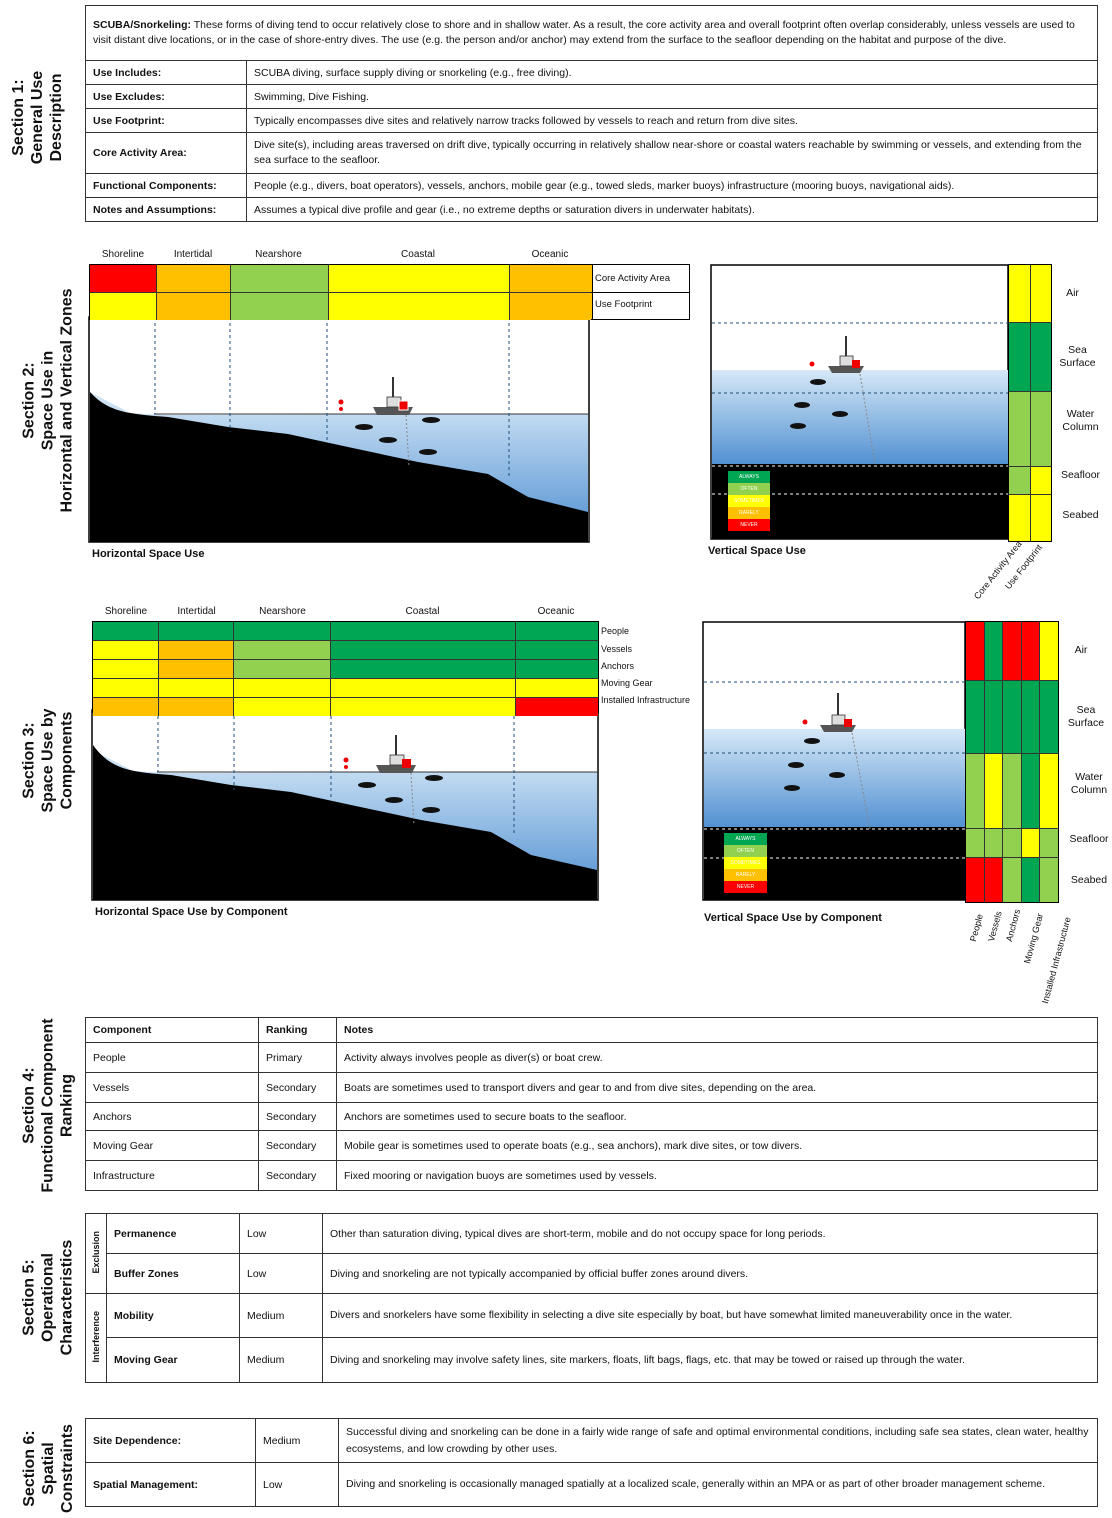 Image resolution: width=1112 pixels, height=1518 pixels. What do you see at coordinates (757, 551) in the screenshot?
I see `vertical-caption: Vertical Space Use` at bounding box center [757, 551].